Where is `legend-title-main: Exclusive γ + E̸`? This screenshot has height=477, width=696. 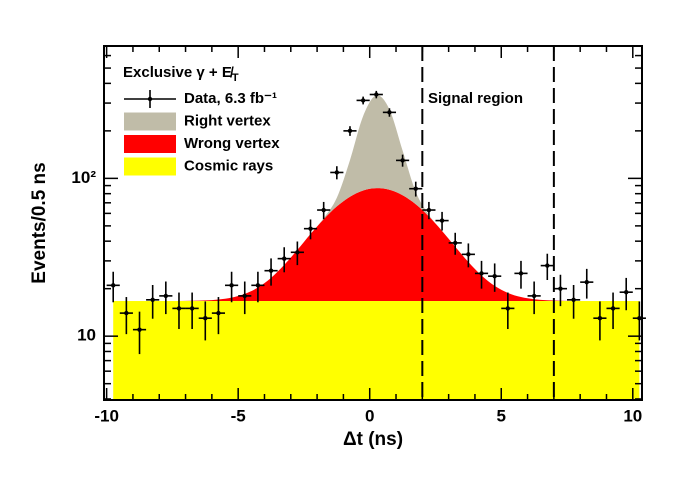 legend-title-main: Exclusive γ + E̸ is located at coordinates (178, 72).